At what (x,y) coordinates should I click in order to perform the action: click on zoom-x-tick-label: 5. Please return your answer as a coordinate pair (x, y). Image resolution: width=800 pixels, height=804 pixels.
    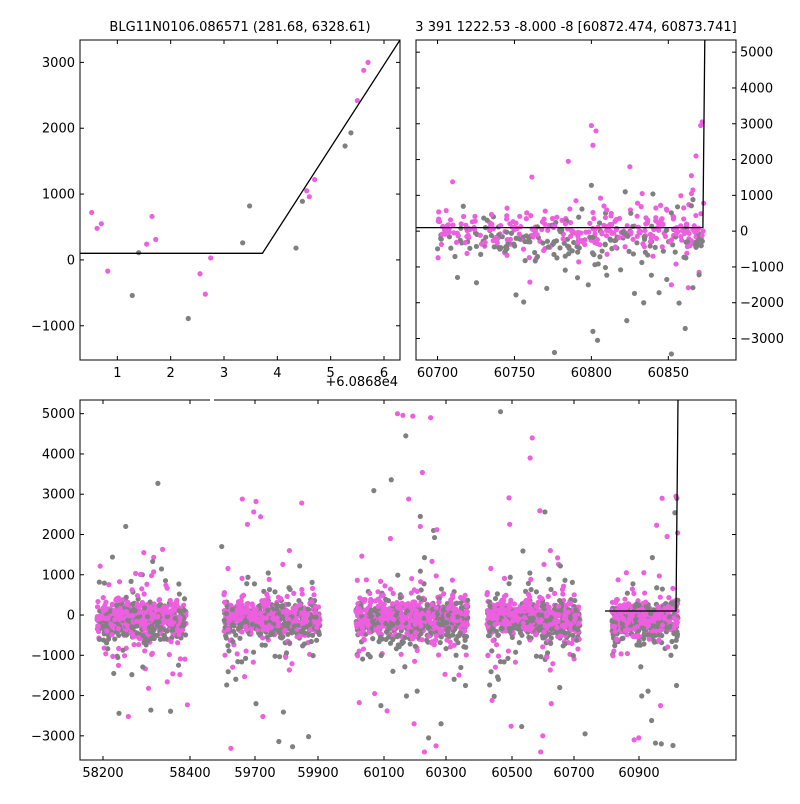
    Looking at the image, I should click on (331, 373).